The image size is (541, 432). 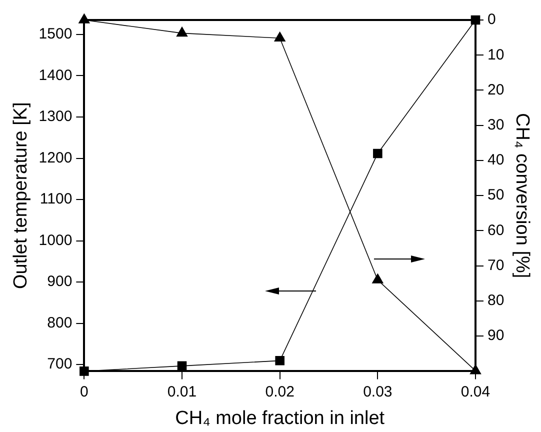 I want to click on y2-tick-label: 30, so click(x=496, y=125).